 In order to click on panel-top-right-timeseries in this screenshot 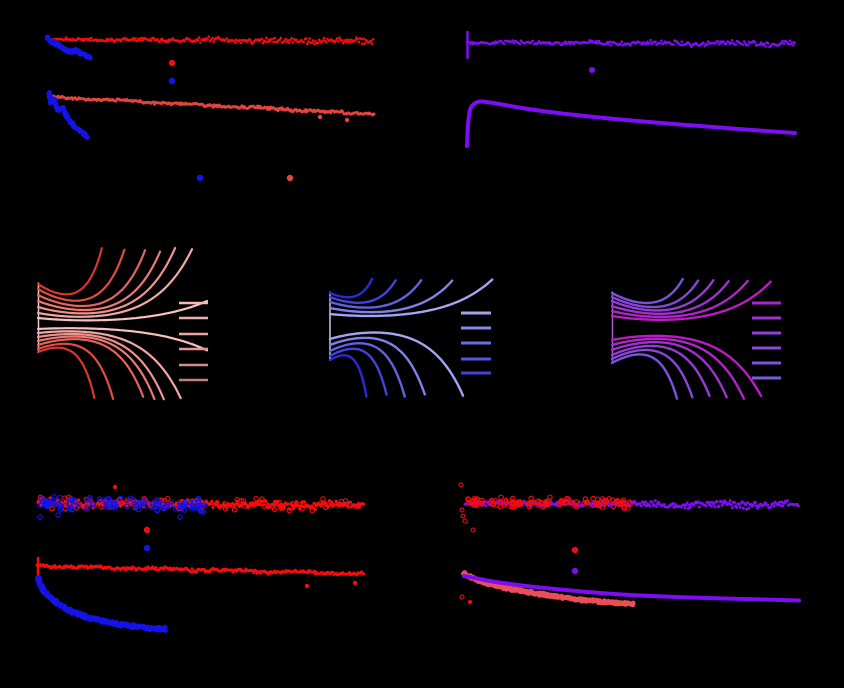, I will do `click(631, 89)`.